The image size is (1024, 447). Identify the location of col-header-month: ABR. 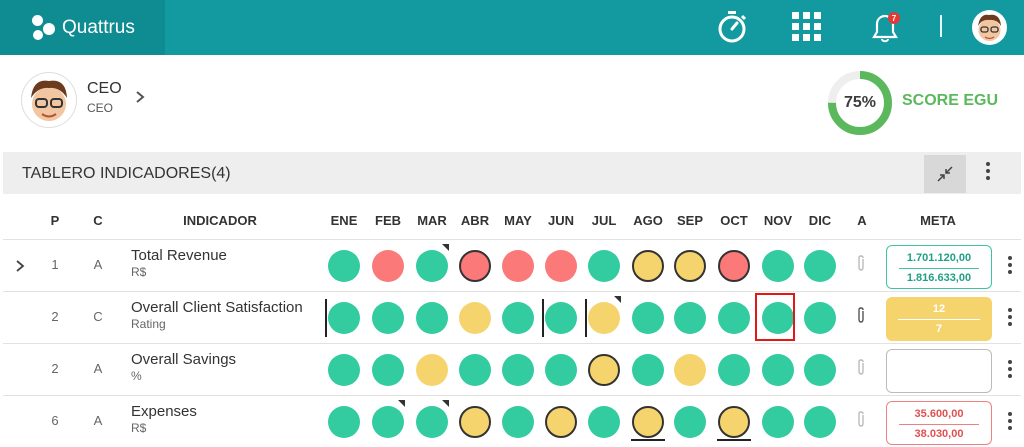
(475, 220).